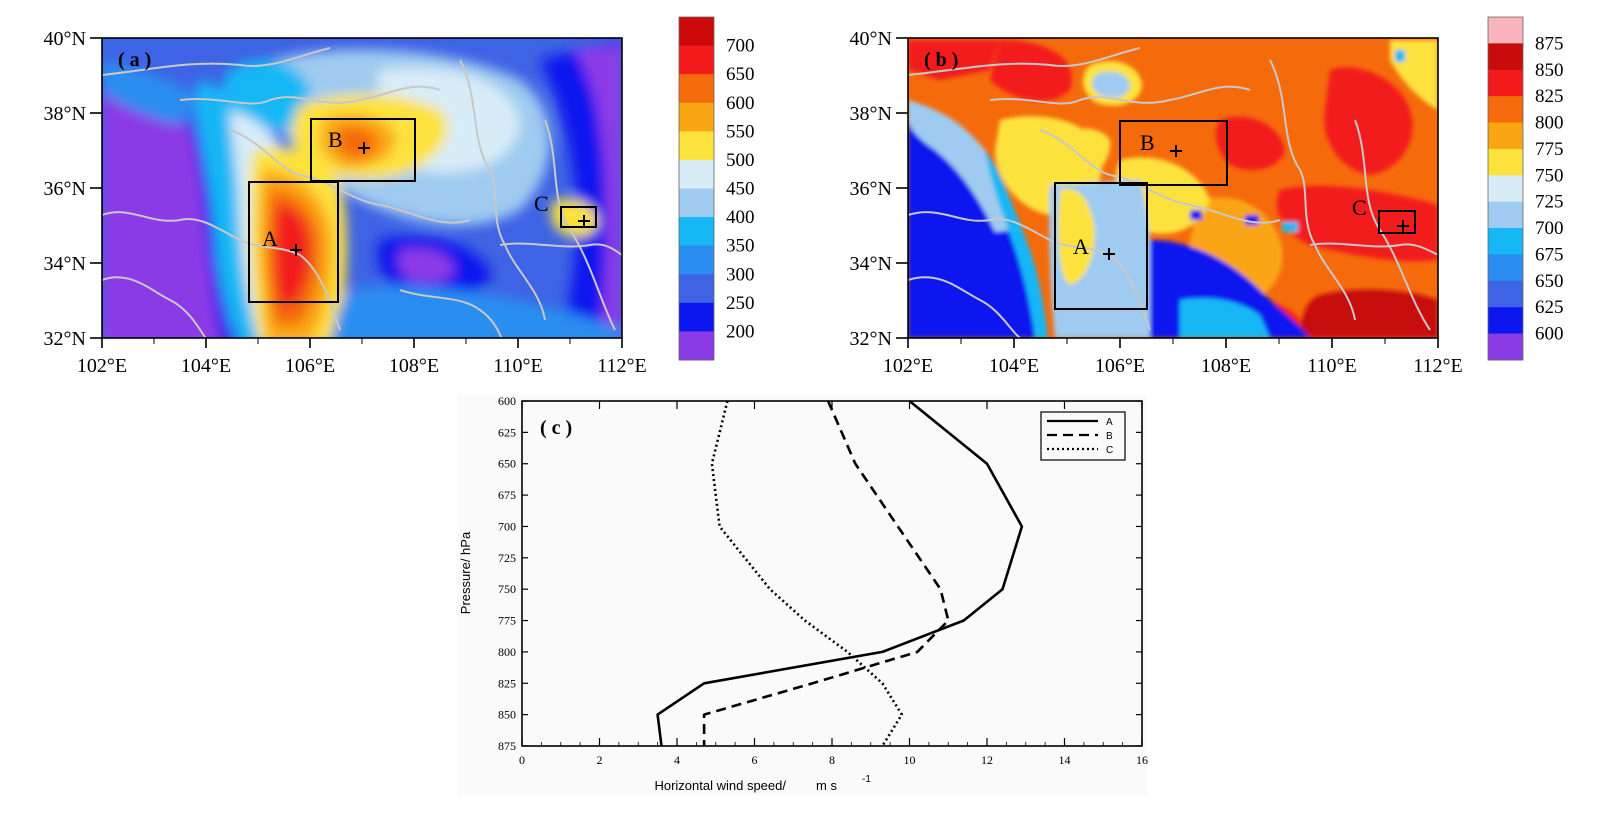  Describe the element at coordinates (578, 217) in the screenshot. I see `box-c-region` at that location.